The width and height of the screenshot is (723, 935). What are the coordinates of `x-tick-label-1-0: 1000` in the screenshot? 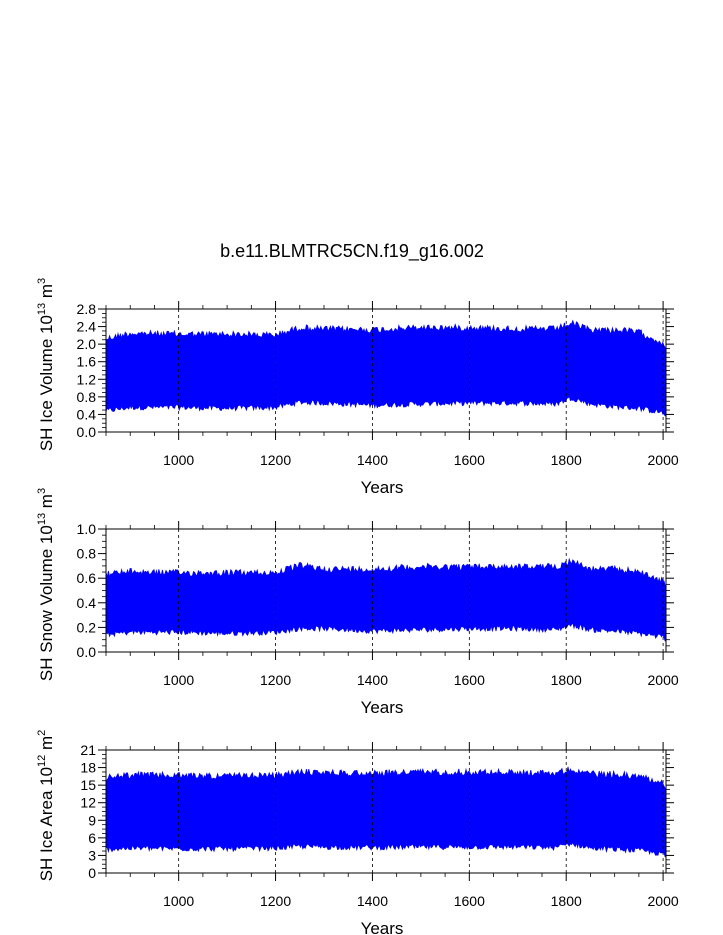 It's located at (178, 460).